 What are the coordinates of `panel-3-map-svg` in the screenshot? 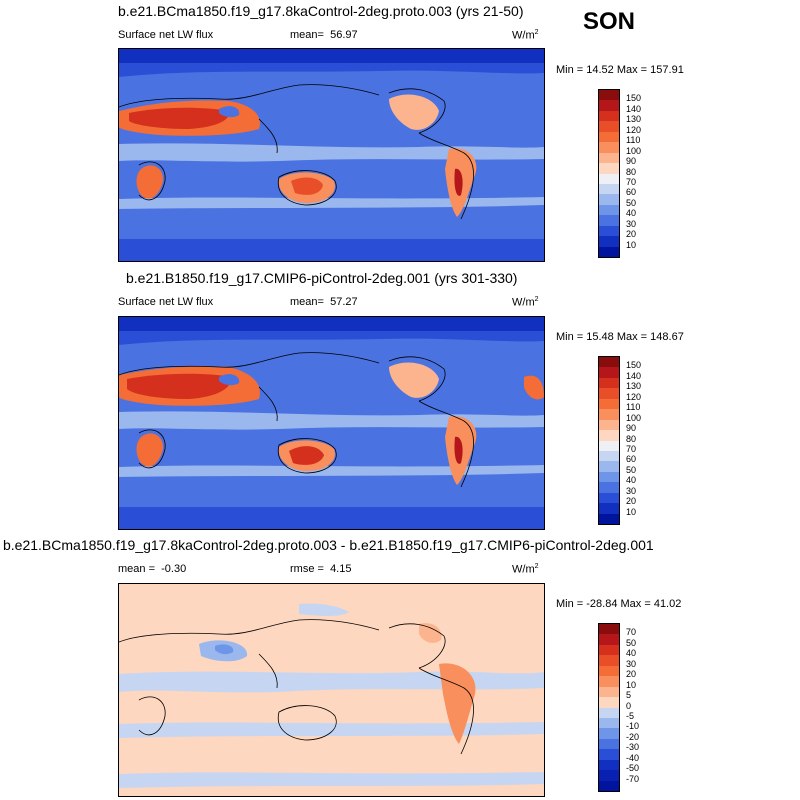 It's located at (331, 690).